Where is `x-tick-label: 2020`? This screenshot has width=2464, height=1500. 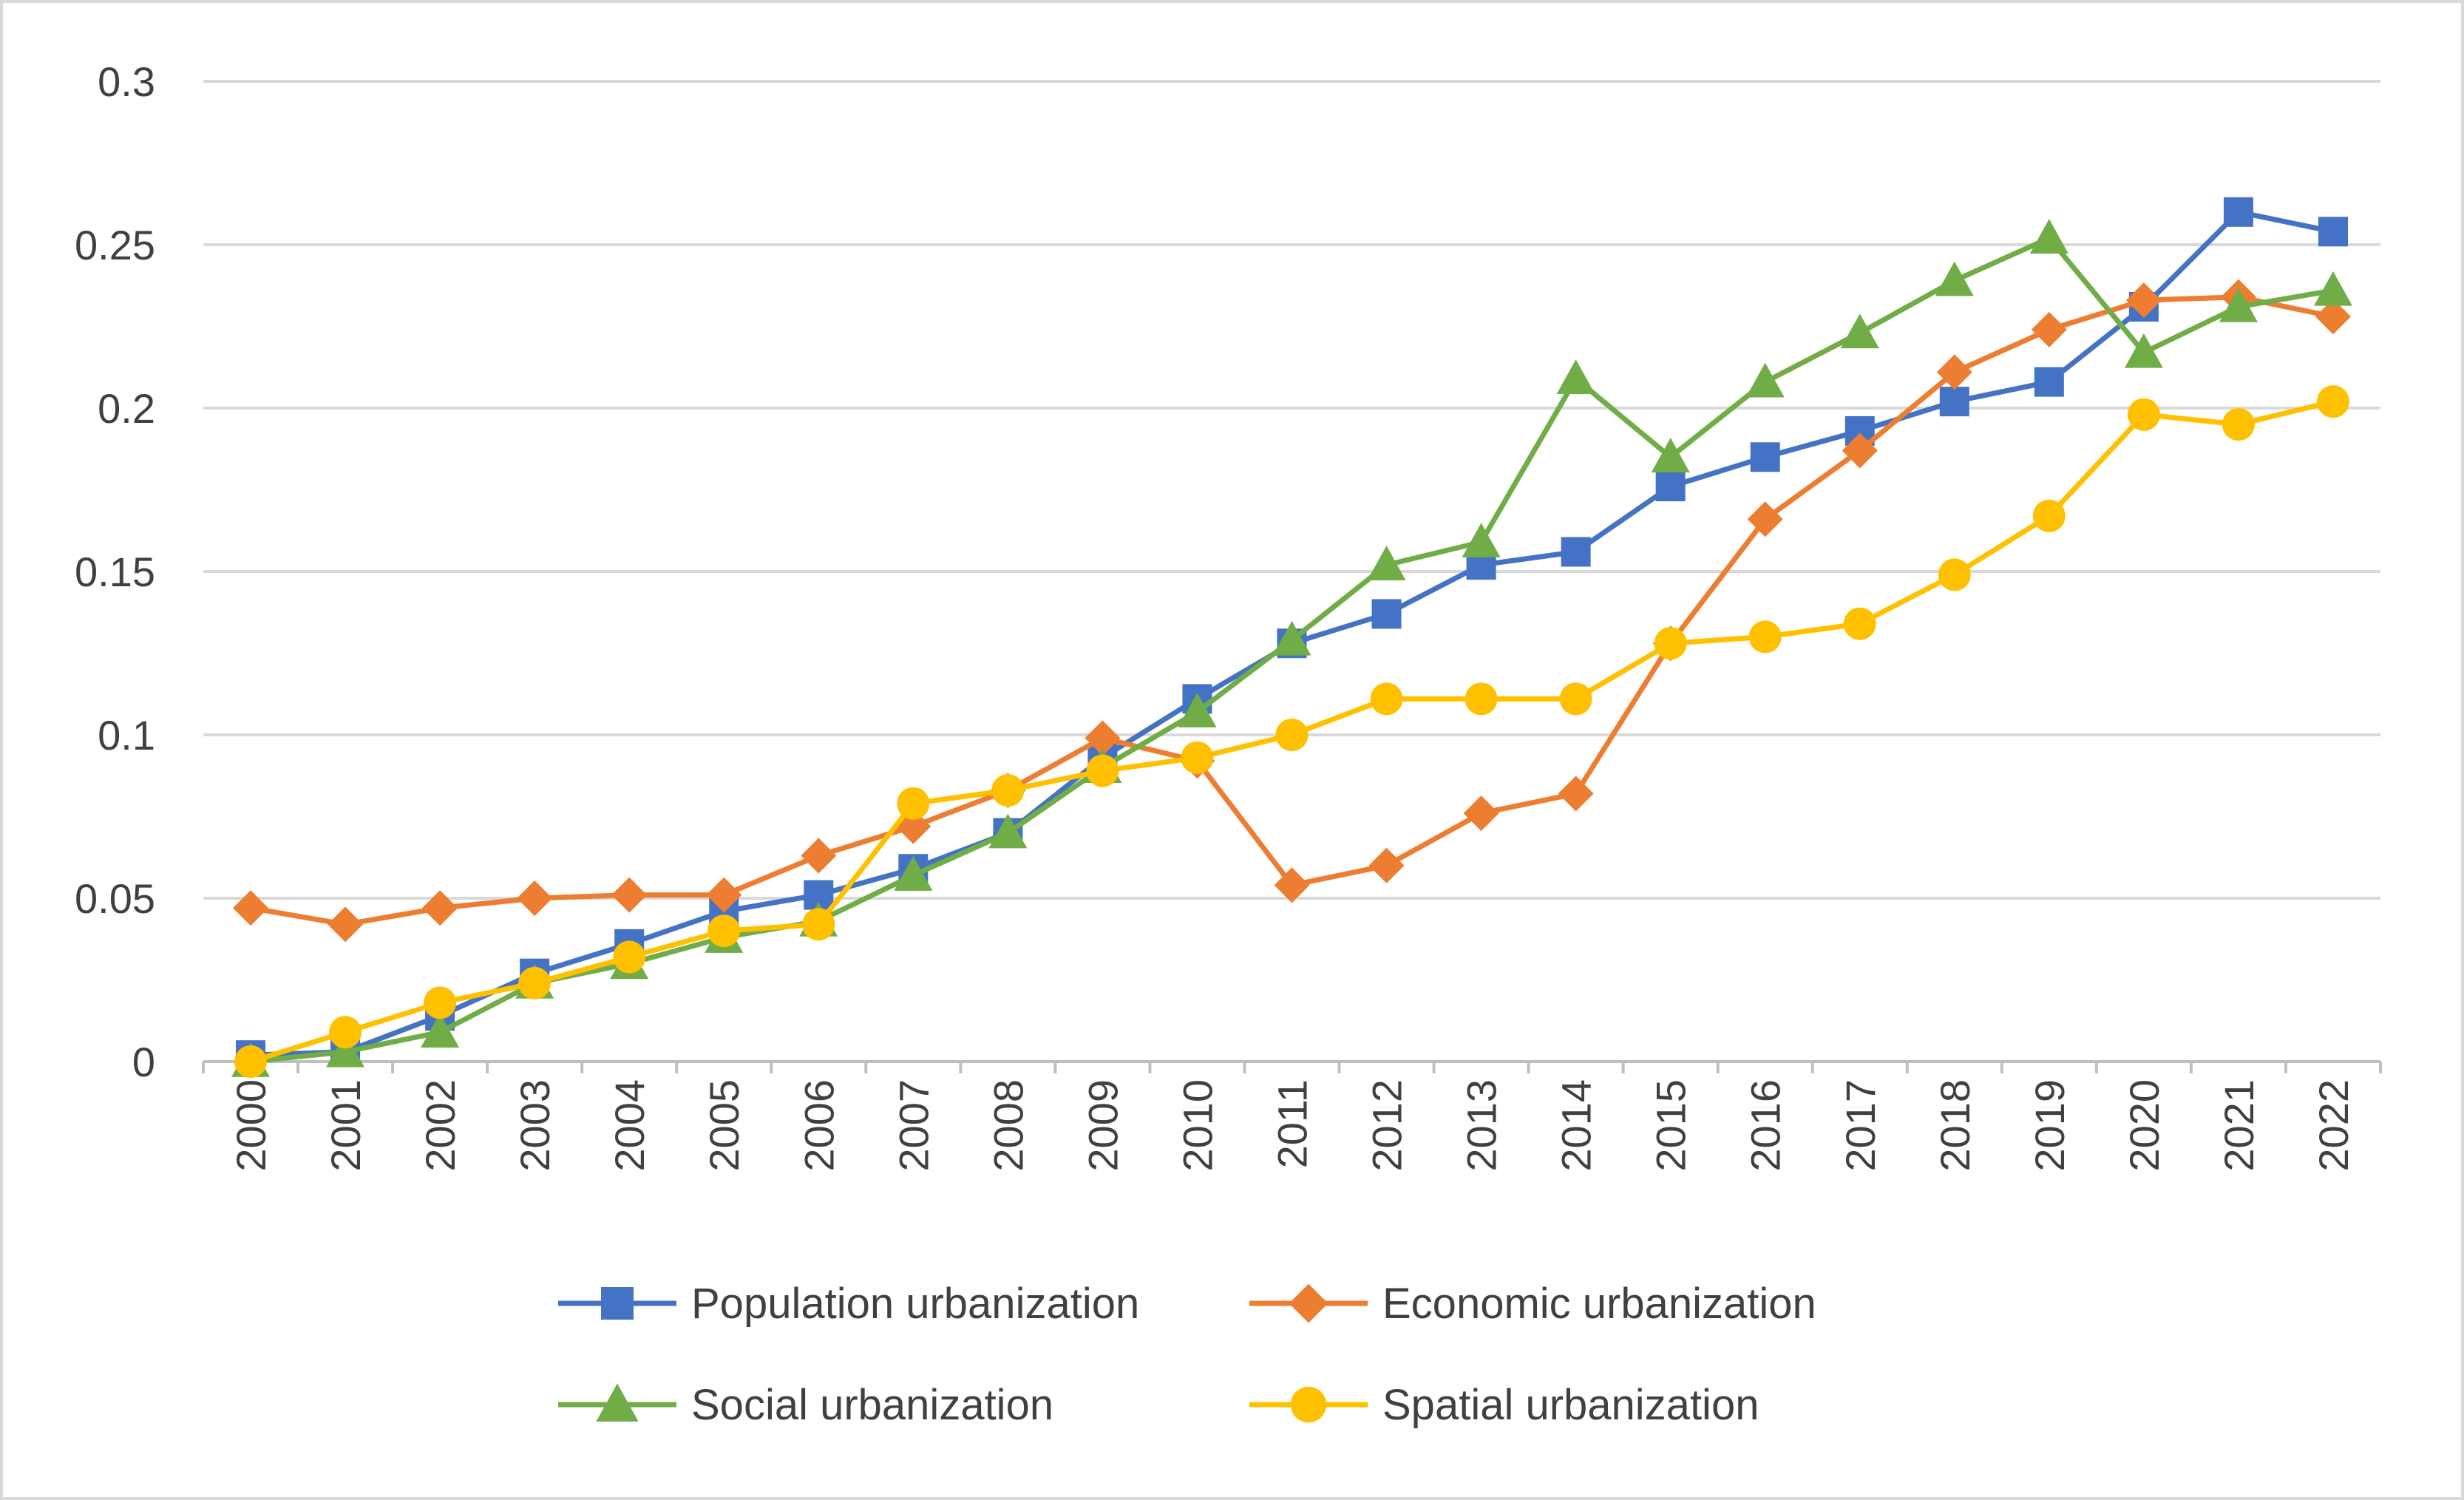
x-tick-label: 2020 is located at coordinates (2144, 1125).